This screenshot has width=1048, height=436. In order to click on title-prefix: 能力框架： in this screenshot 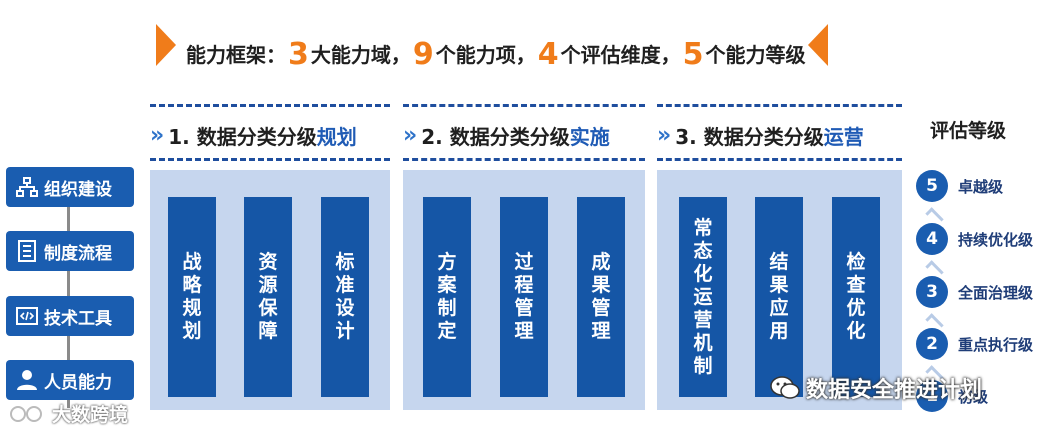, I will do `click(236, 55)`.